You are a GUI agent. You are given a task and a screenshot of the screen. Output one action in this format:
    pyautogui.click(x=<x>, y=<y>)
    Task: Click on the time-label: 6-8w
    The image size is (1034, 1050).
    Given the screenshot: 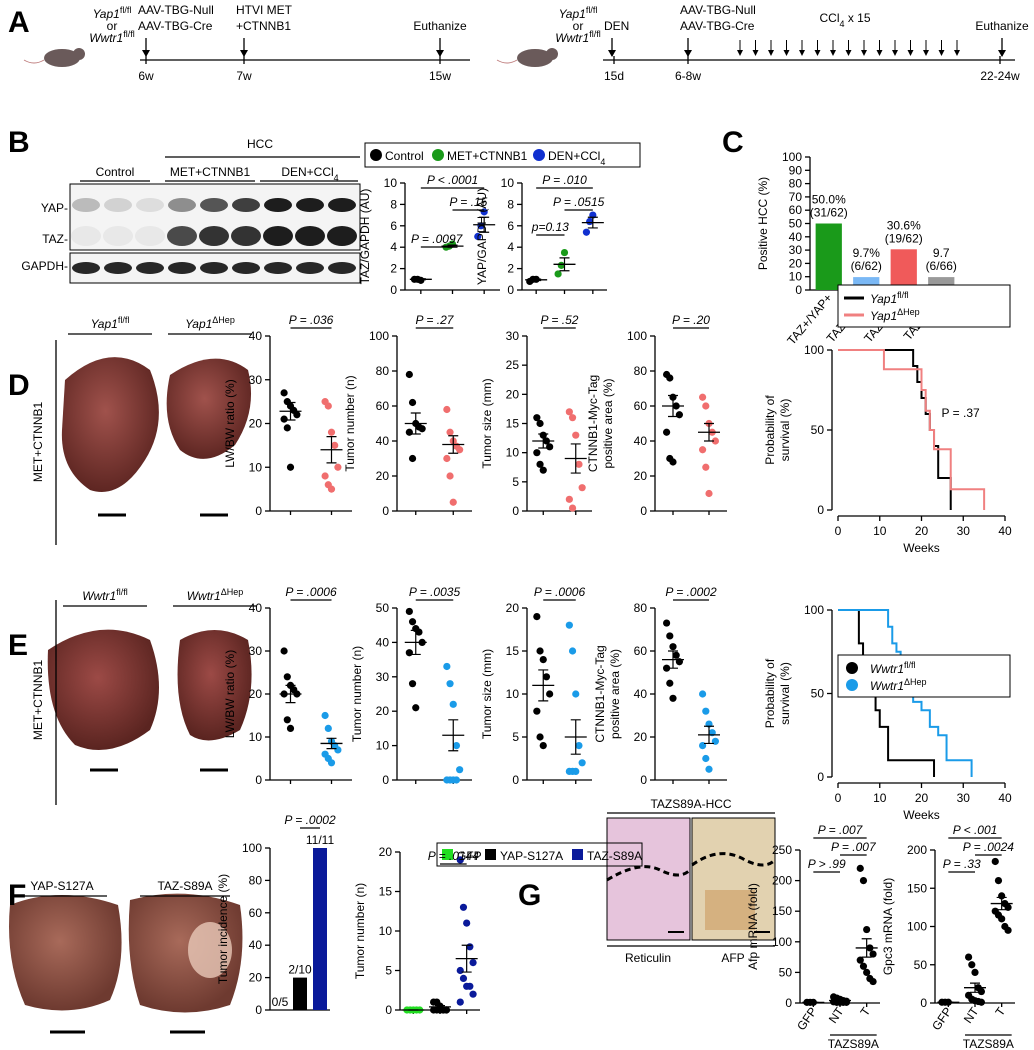 What is the action you would take?
    pyautogui.click(x=688, y=76)
    